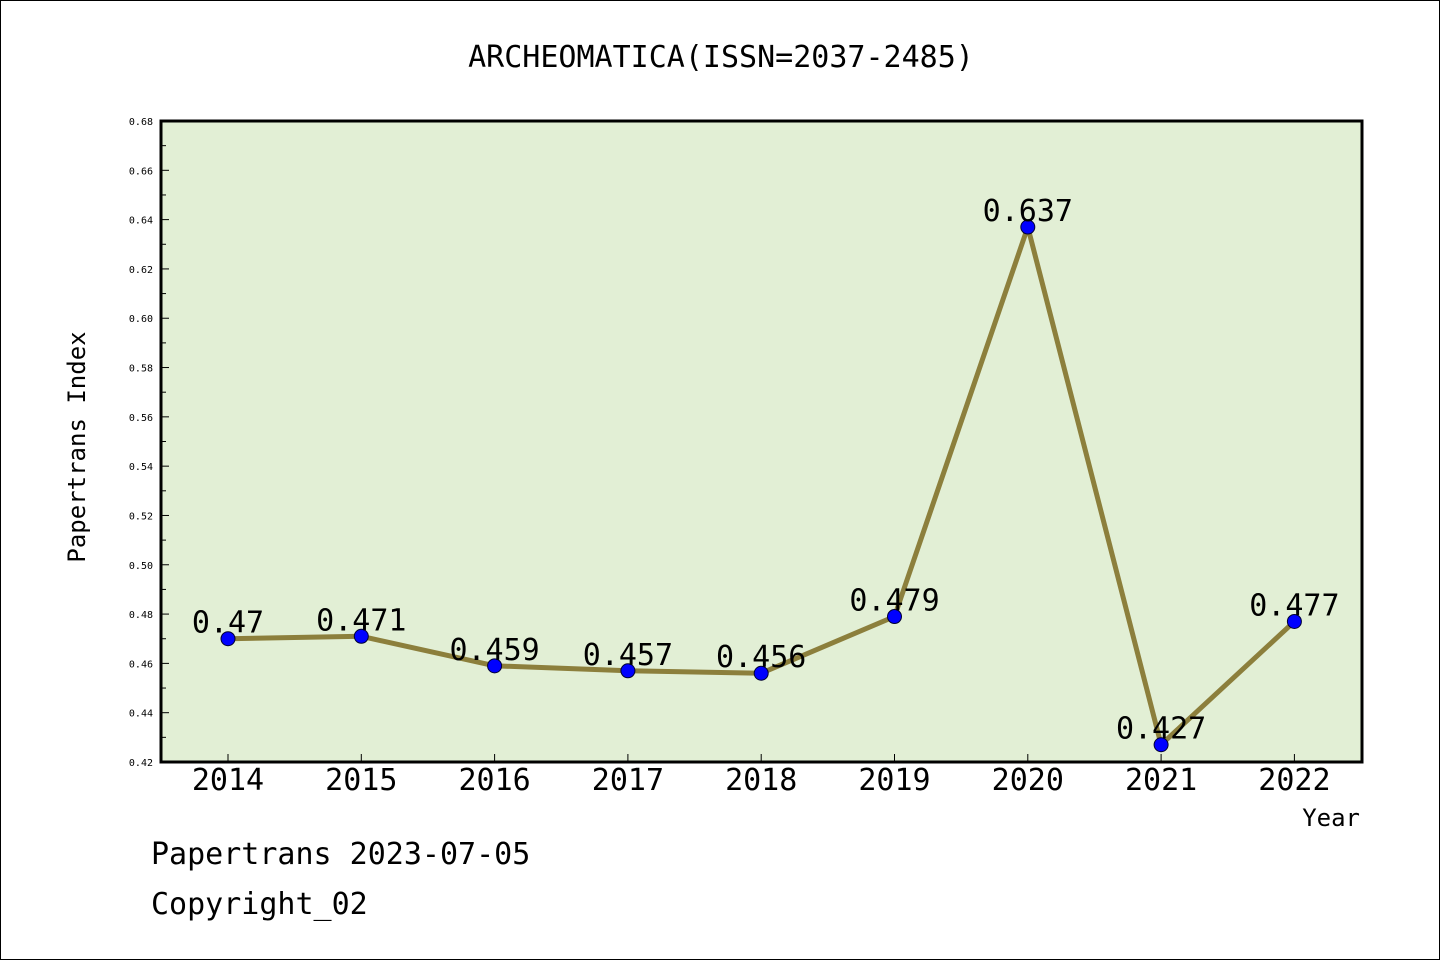 The image size is (1440, 961). What do you see at coordinates (1028, 211) in the screenshot?
I see `data-label: 0.637` at bounding box center [1028, 211].